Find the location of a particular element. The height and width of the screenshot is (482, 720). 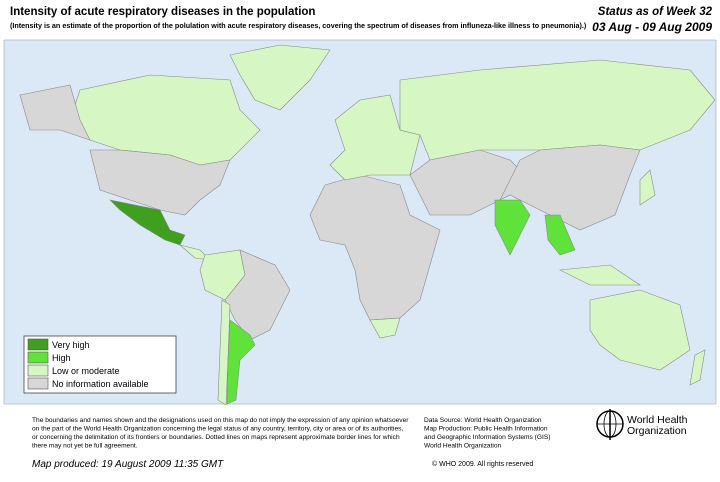

india is located at coordinates (512, 227).